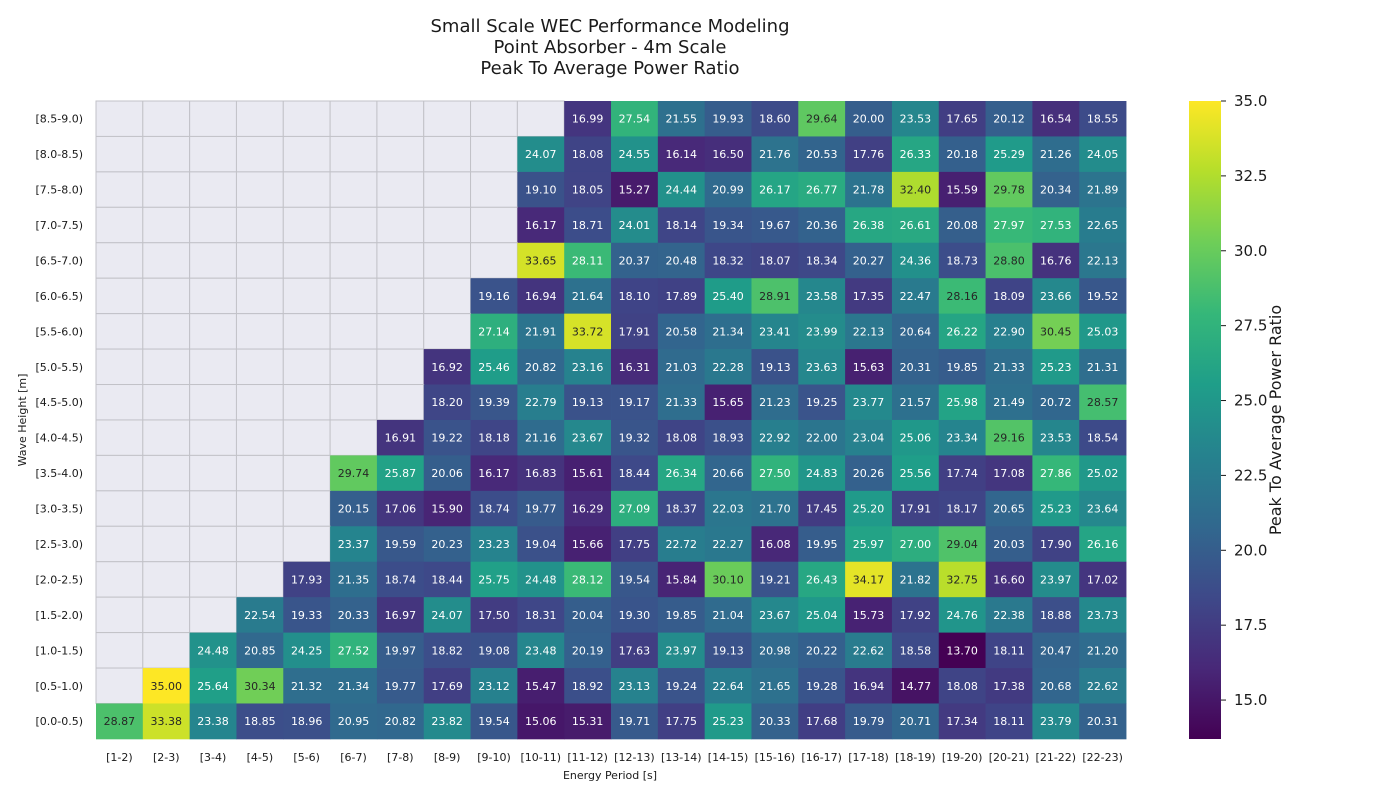 This screenshot has height=800, width=1400. What do you see at coordinates (588, 544) in the screenshot?
I see `cell-value-label: 15.66` at bounding box center [588, 544].